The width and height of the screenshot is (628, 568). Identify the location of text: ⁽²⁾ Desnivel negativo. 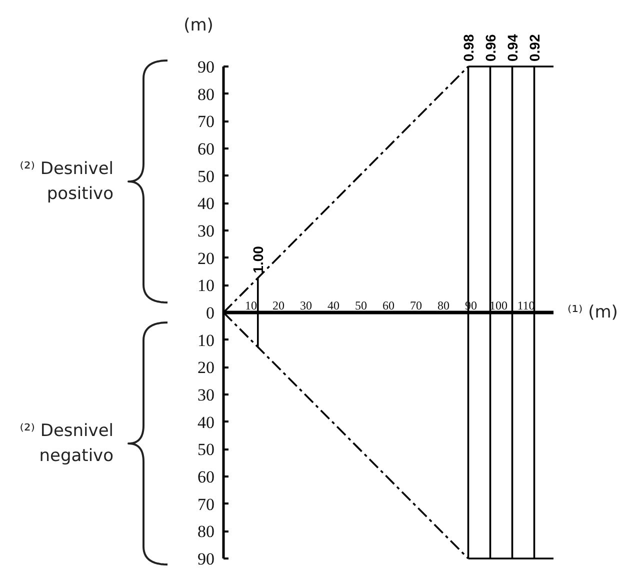
(67, 443).